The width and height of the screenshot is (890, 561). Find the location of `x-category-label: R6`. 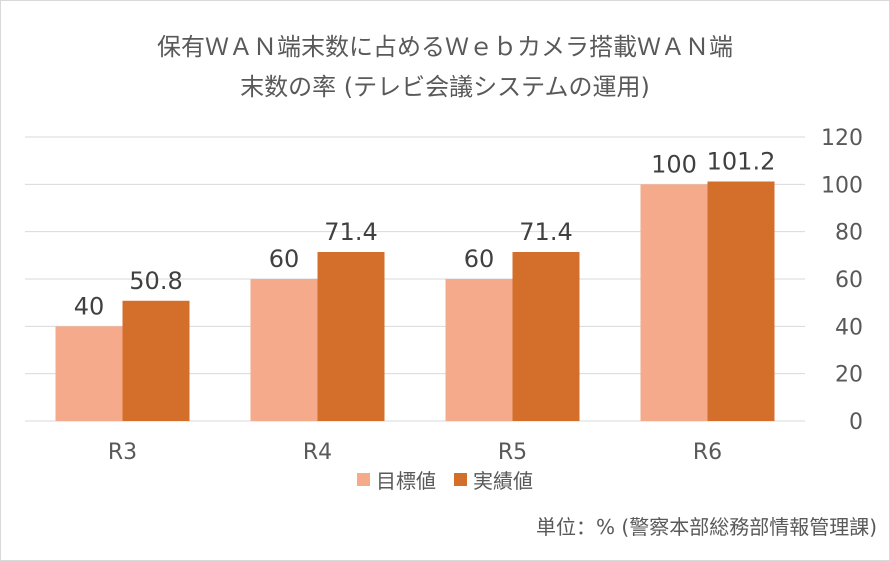

x-category-label: R6 is located at coordinates (707, 450).